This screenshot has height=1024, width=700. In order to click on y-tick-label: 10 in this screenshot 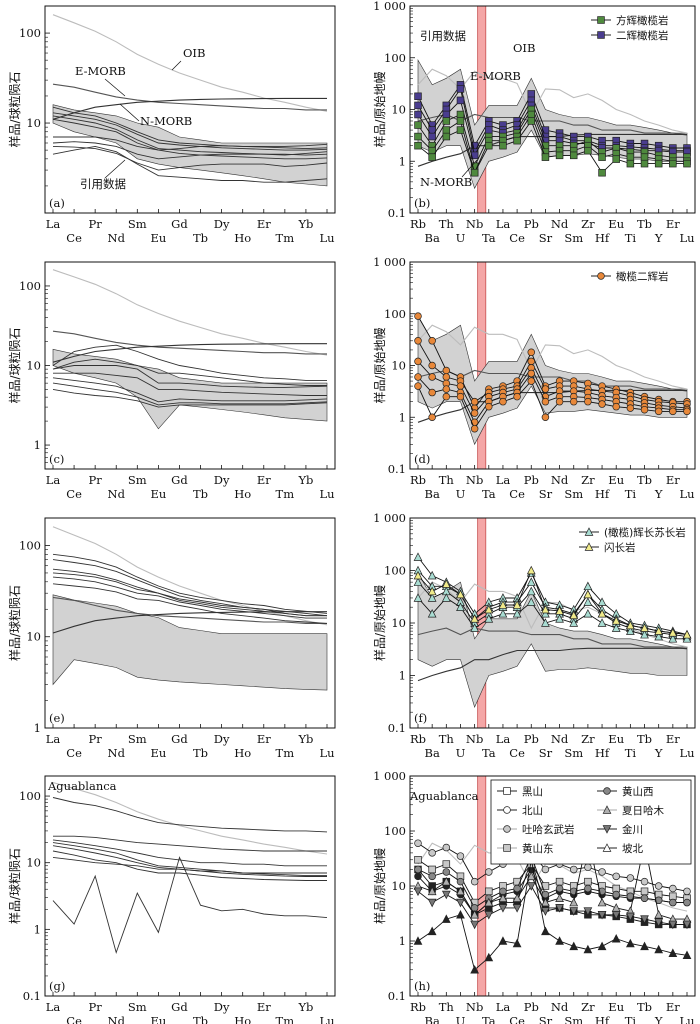, I will do `click(398, 886)`.